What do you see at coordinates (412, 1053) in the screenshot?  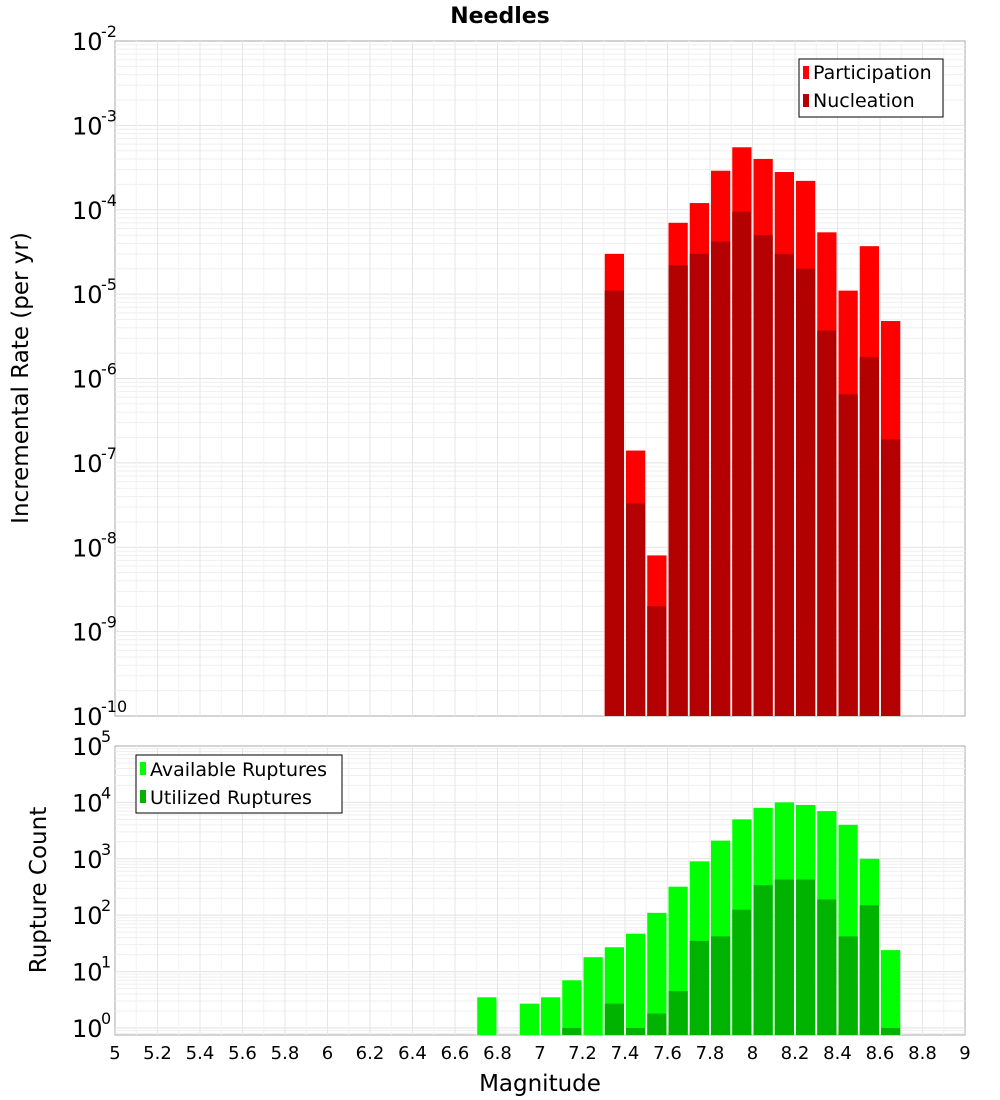 I see `x-tick-label: 6.4` at bounding box center [412, 1053].